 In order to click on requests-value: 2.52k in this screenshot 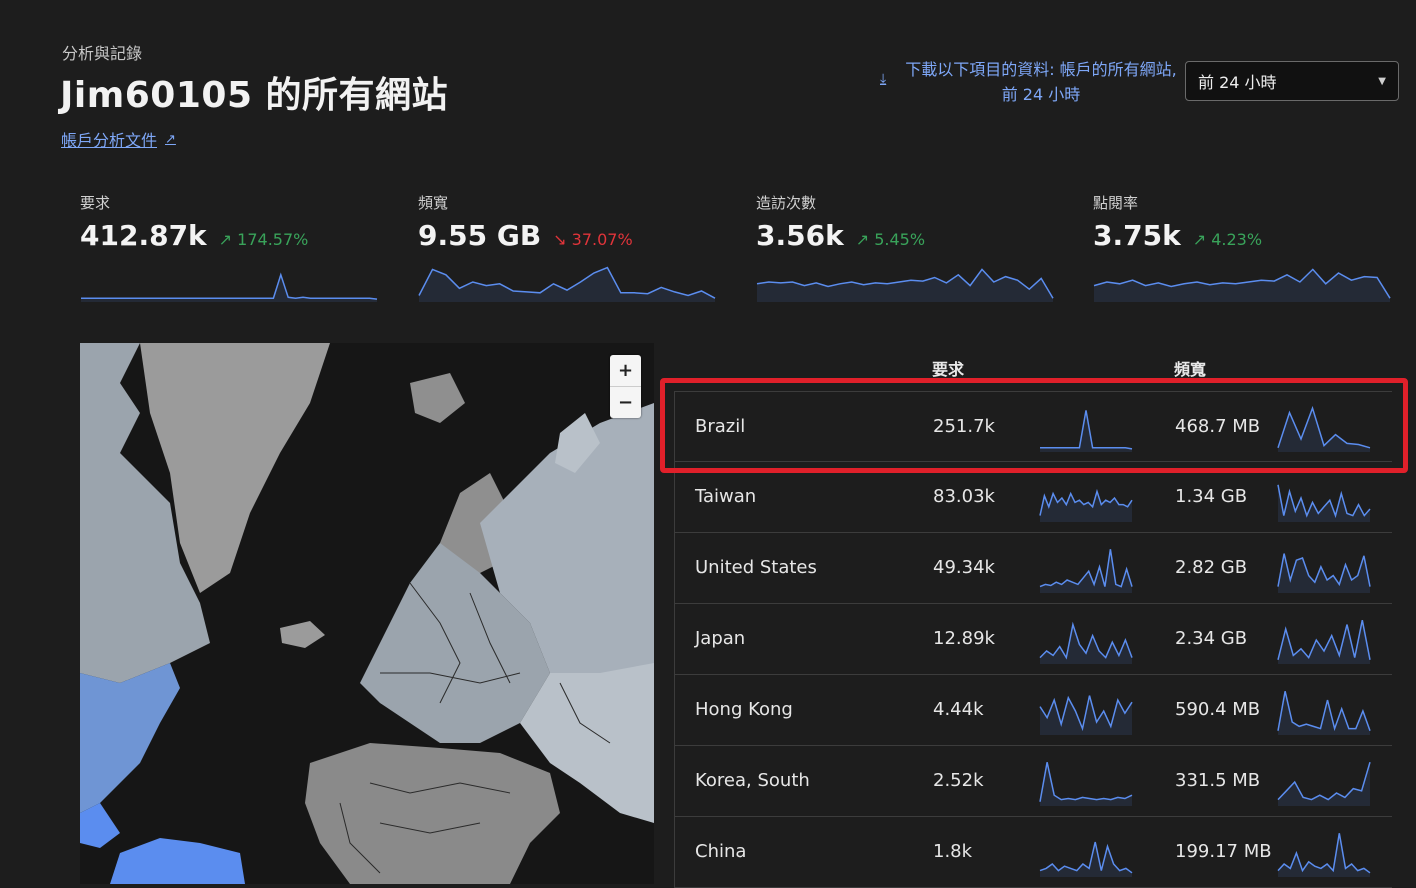, I will do `click(958, 780)`.